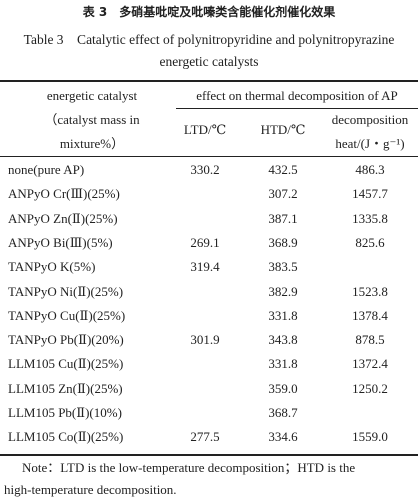 Image resolution: width=418 pixels, height=500 pixels. I want to click on top-rule, so click(209, 81).